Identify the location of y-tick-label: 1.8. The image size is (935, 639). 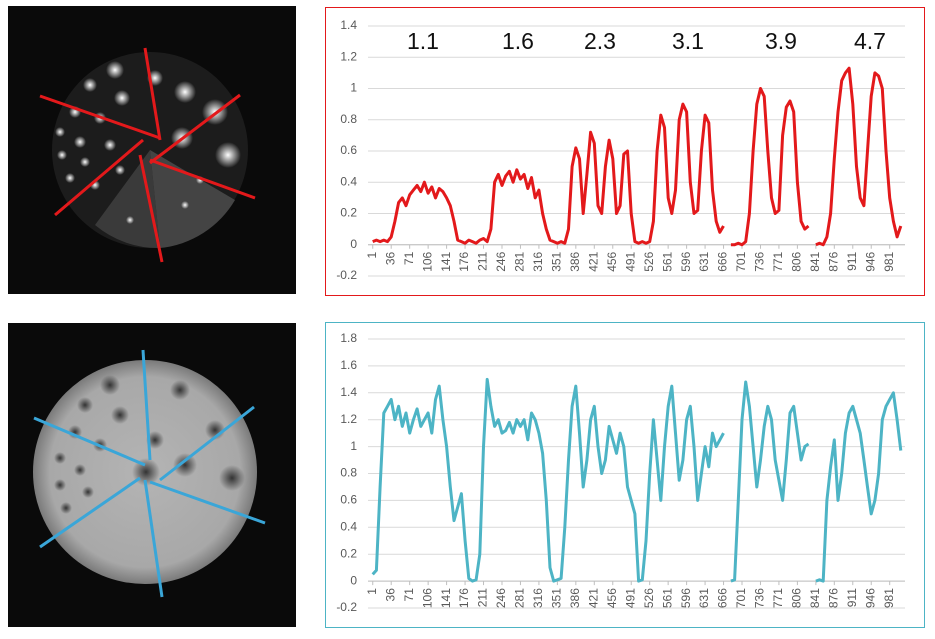
(348, 338).